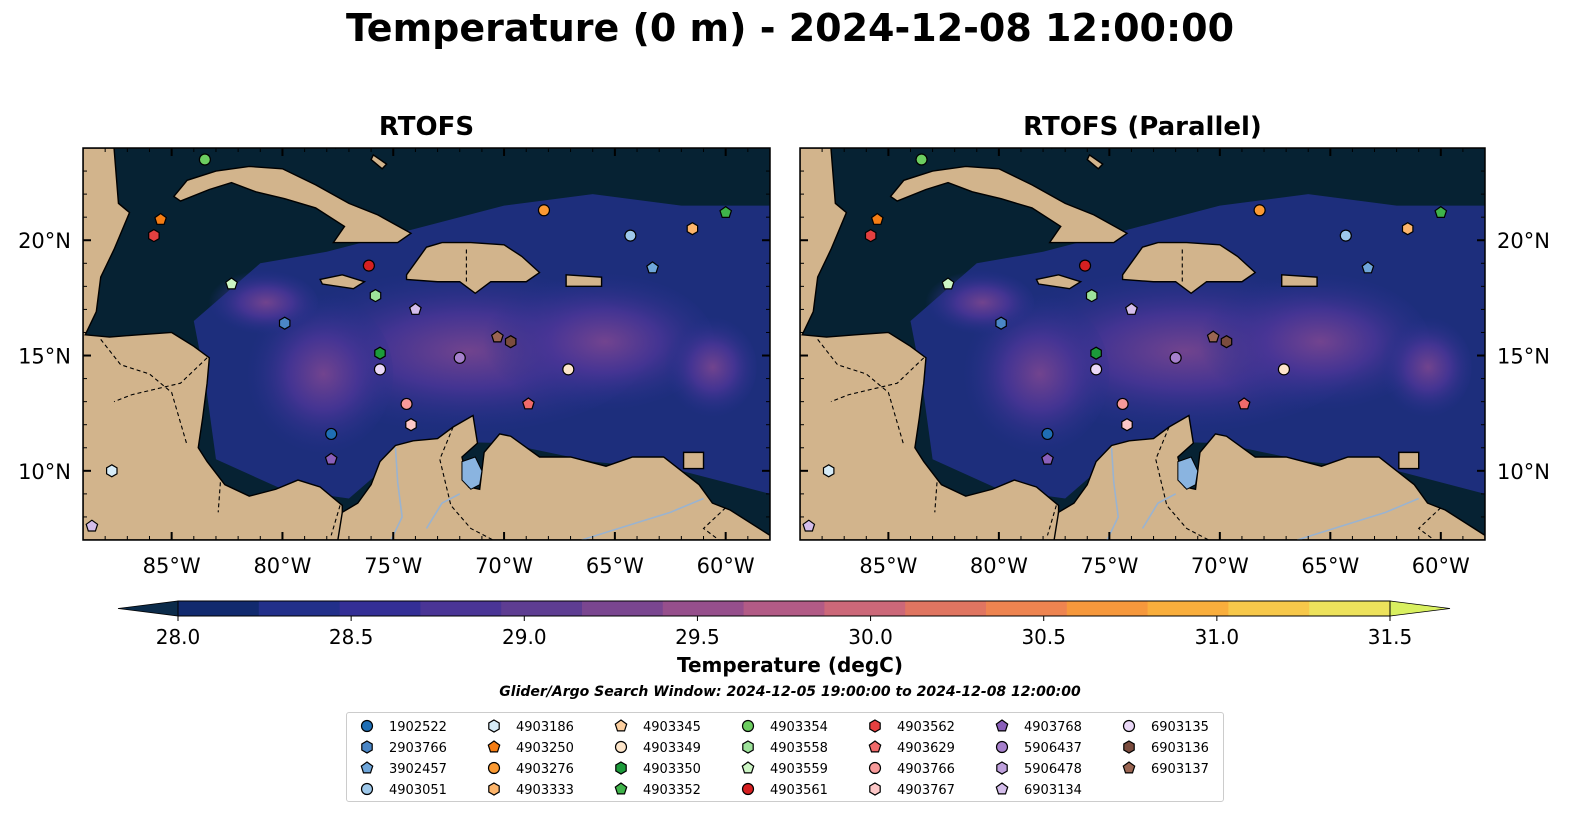  I want to click on lon-tick-label: 60°W, so click(1441, 566).